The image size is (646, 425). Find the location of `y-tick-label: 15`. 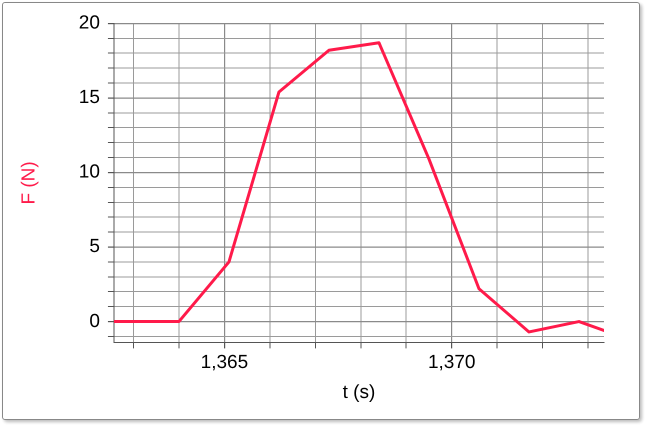

y-tick-label: 15 is located at coordinates (89, 97).